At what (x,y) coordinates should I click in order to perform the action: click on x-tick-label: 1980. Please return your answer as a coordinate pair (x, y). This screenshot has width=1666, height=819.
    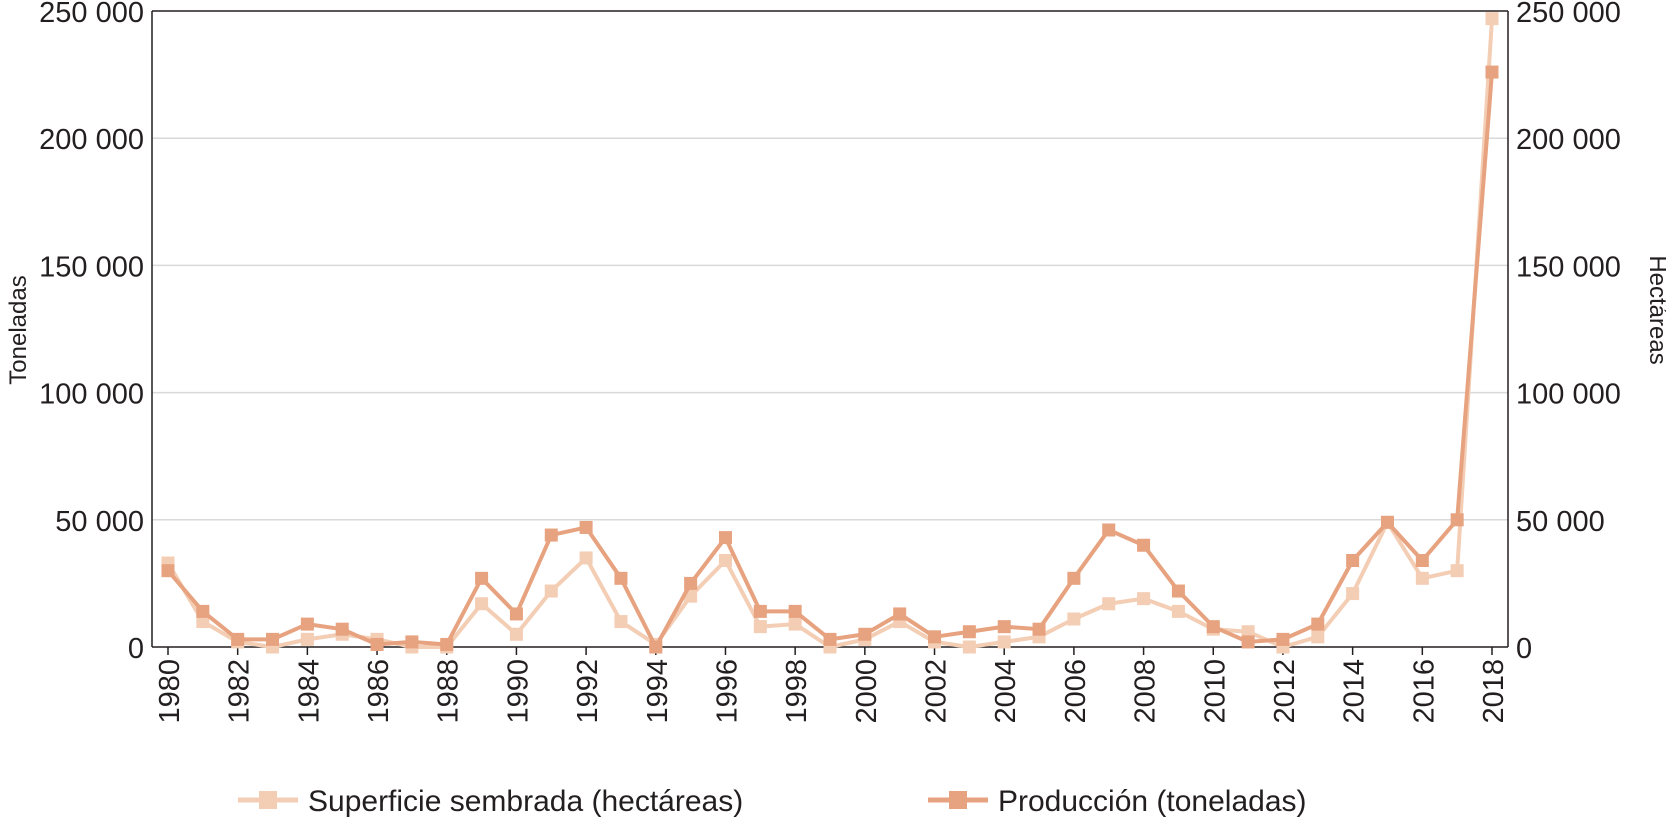
    Looking at the image, I should click on (170, 691).